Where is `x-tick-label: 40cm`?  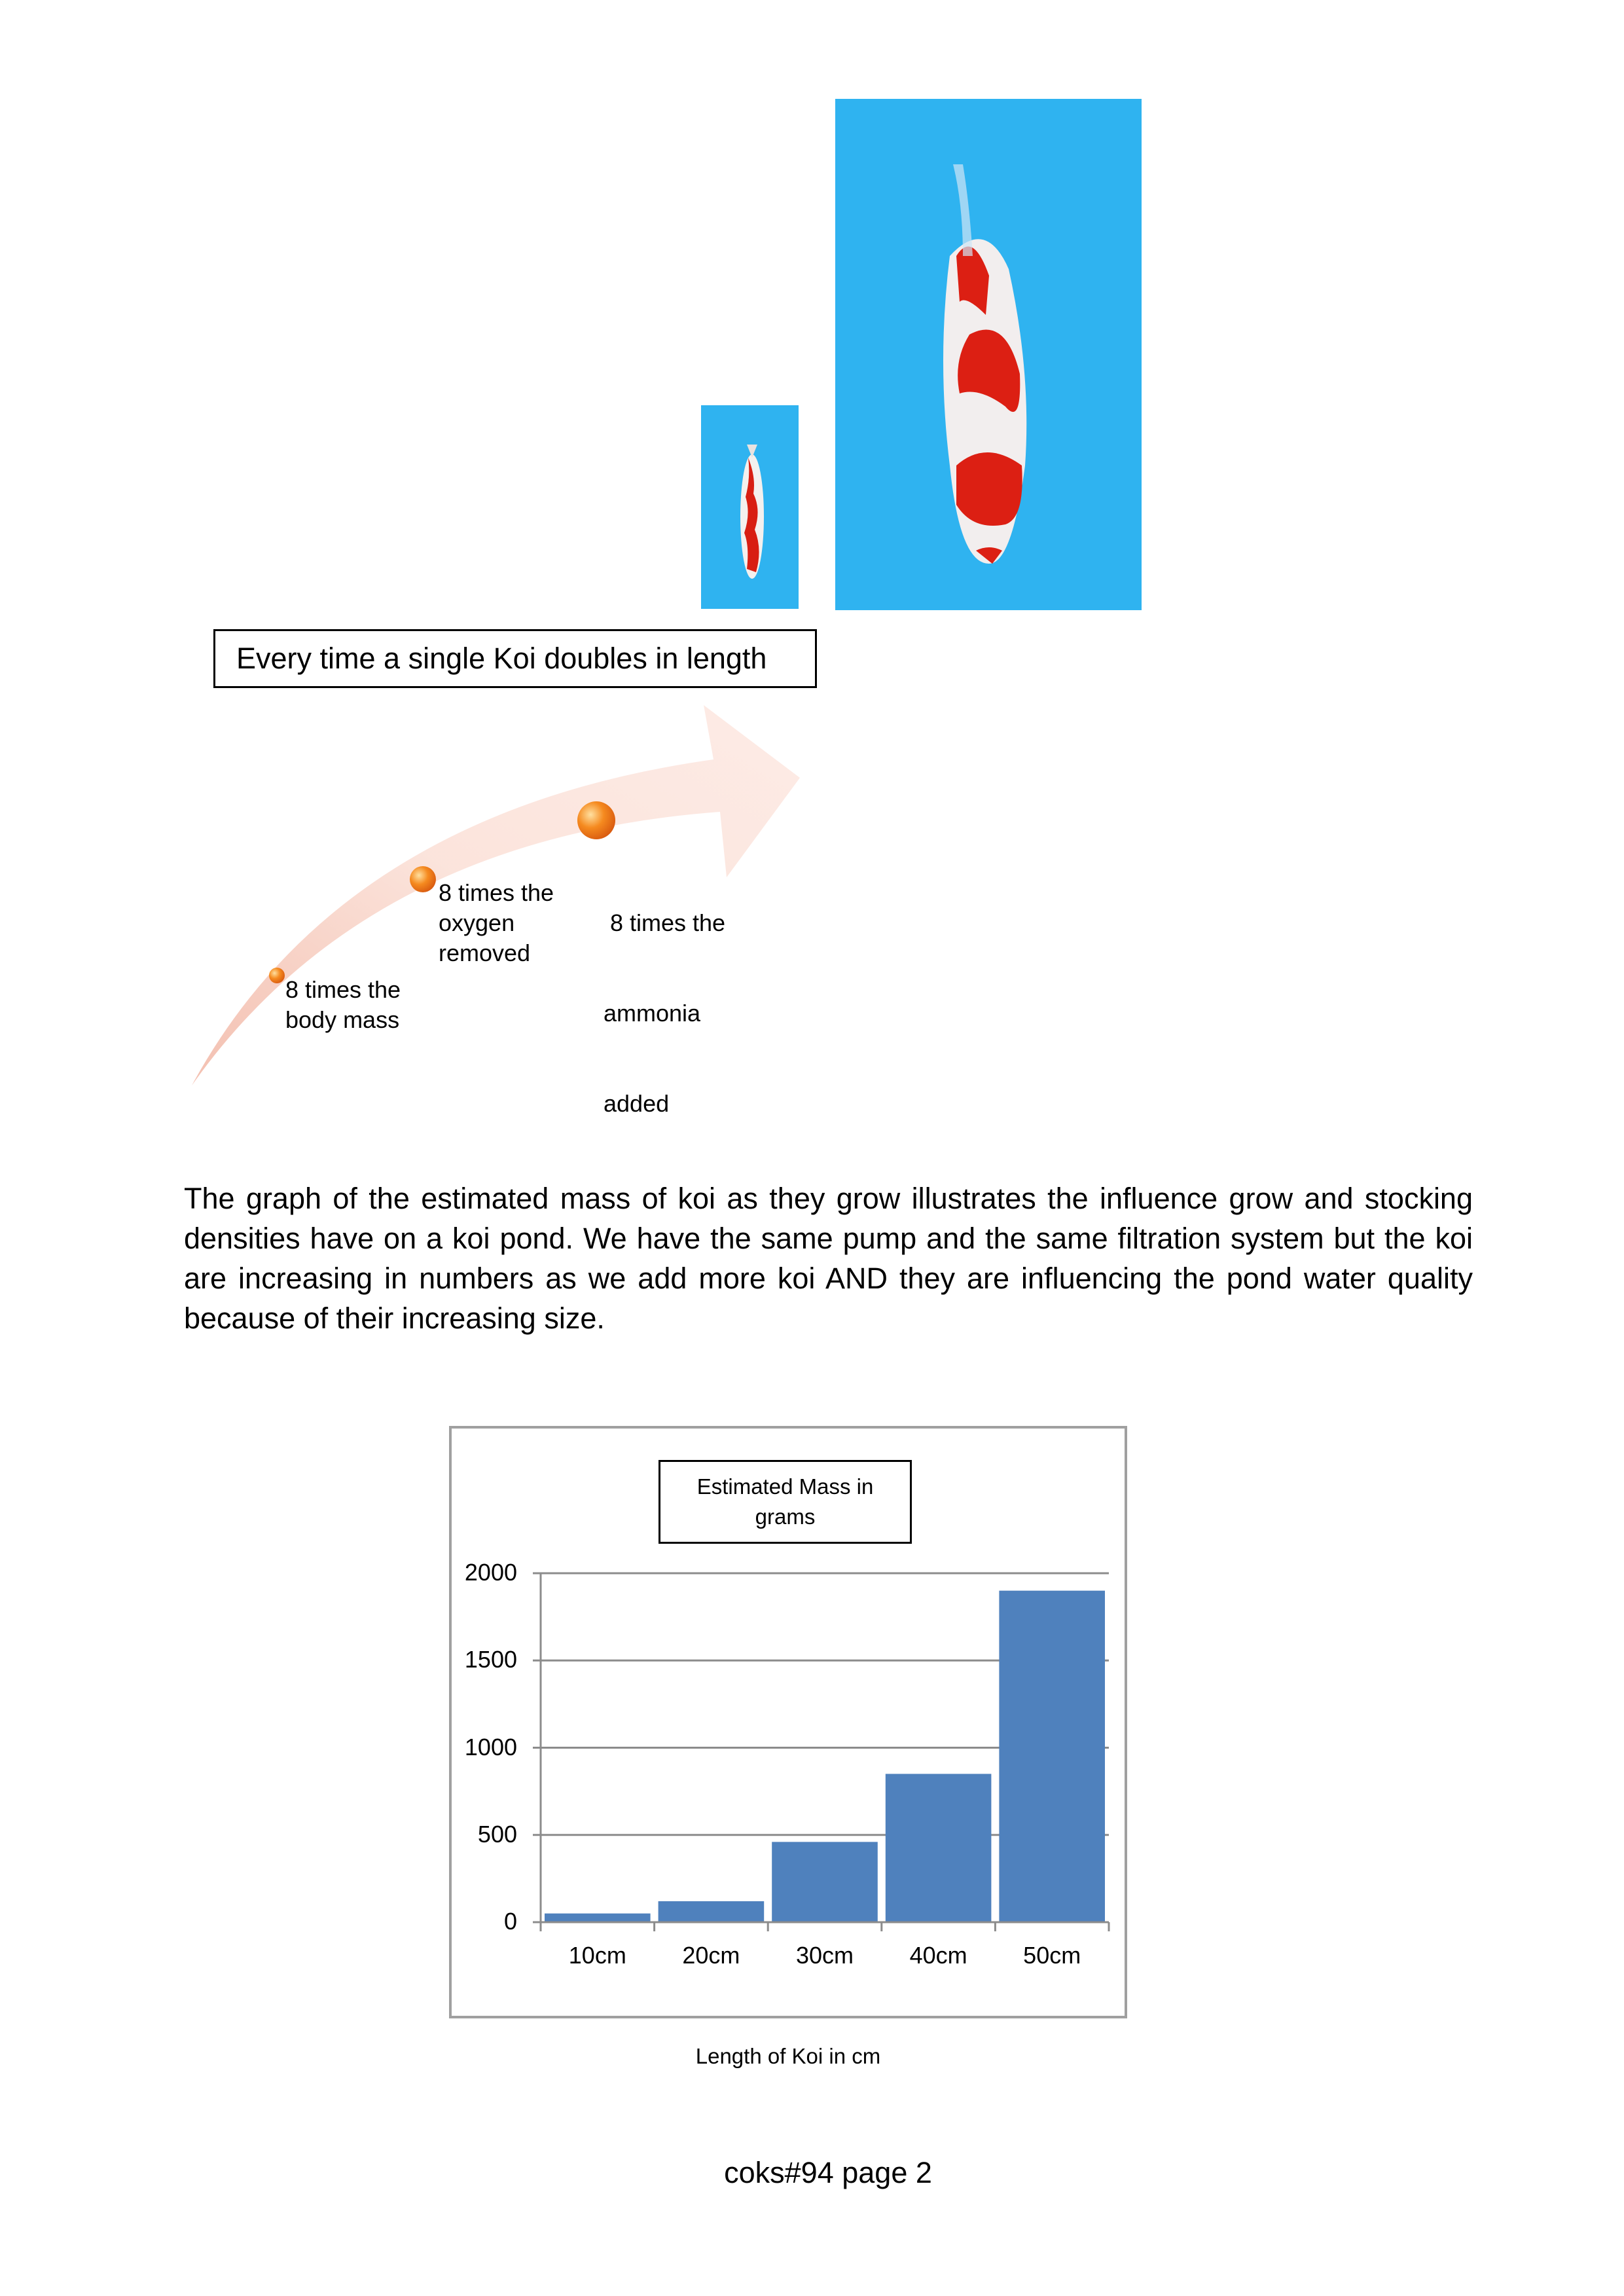 x-tick-label: 40cm is located at coordinates (938, 1955).